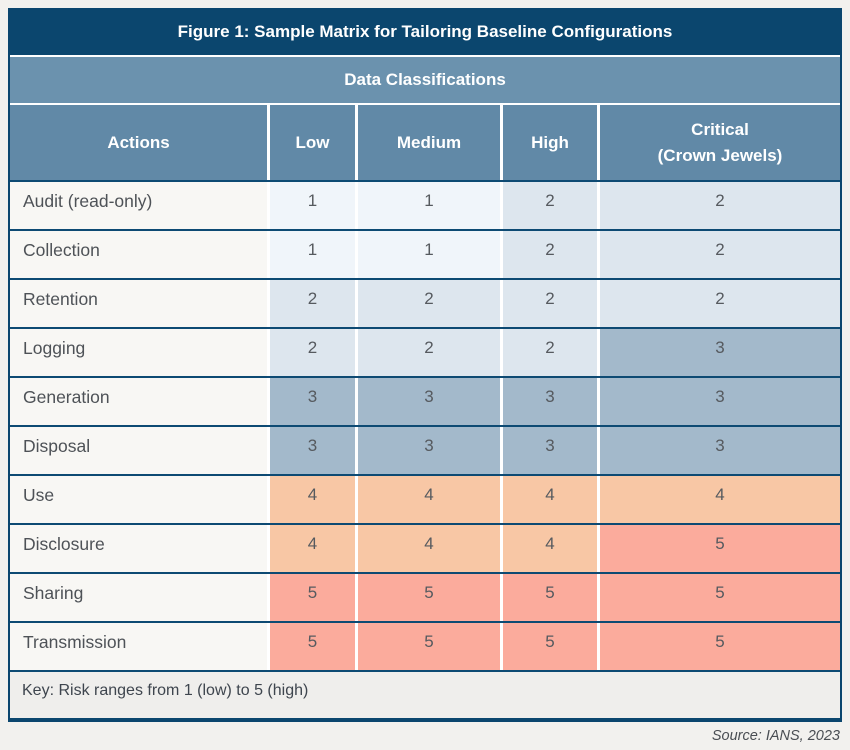 The width and height of the screenshot is (850, 750). I want to click on data-classifications-label: Data Classifications, so click(425, 79).